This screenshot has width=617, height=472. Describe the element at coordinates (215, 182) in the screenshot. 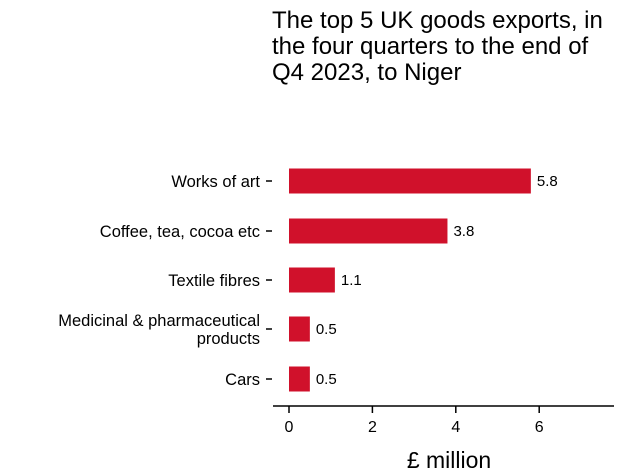

I see `category-label: Works of art` at that location.